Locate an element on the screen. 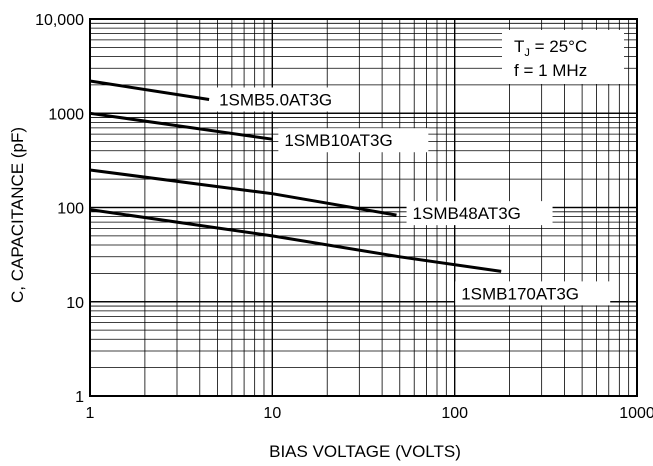 Image resolution: width=653 pixels, height=466 pixels. x-tick-label: 1000 is located at coordinates (636, 413).